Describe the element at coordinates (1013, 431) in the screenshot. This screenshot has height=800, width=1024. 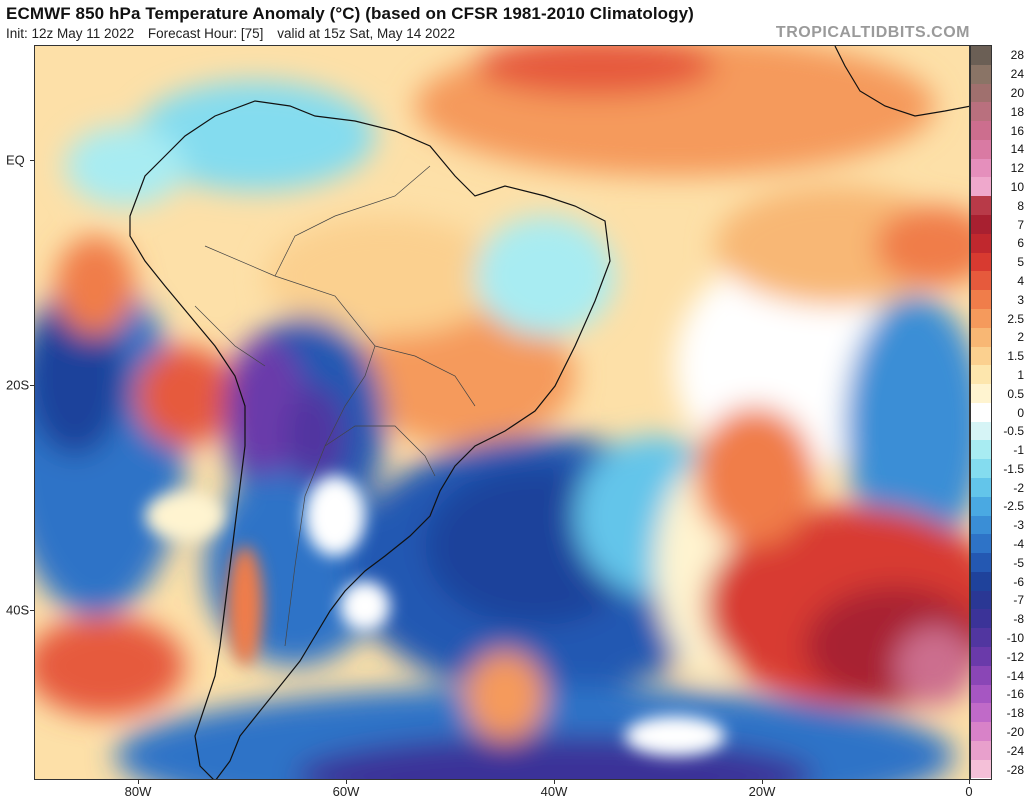
I see `colorbar-label: -0.5` at that location.